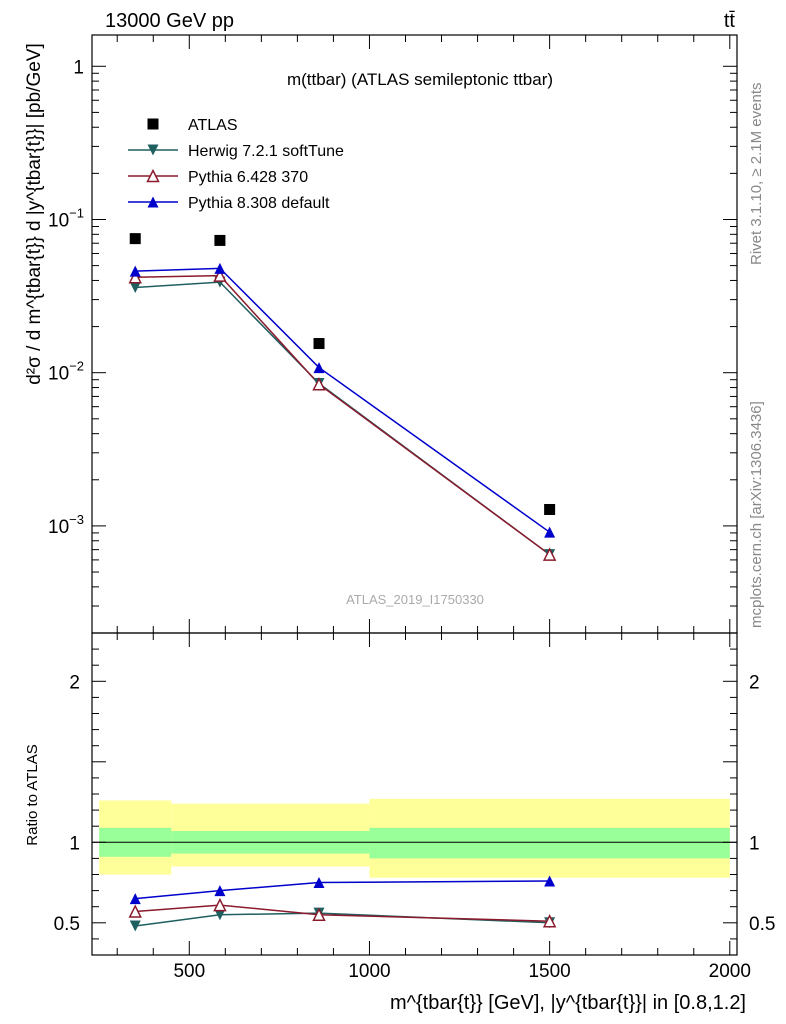 This screenshot has height=1024, width=786. I want to click on legend-label: Pythia 6.428 370, so click(248, 177).